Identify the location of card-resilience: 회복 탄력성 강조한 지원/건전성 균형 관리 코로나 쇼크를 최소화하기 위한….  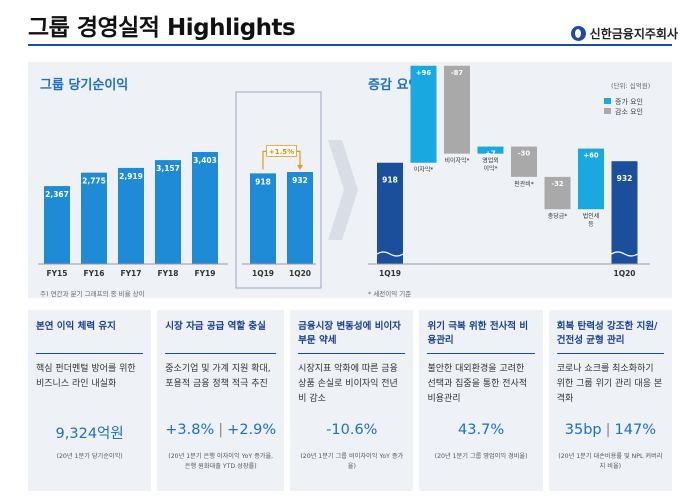
(610, 400).